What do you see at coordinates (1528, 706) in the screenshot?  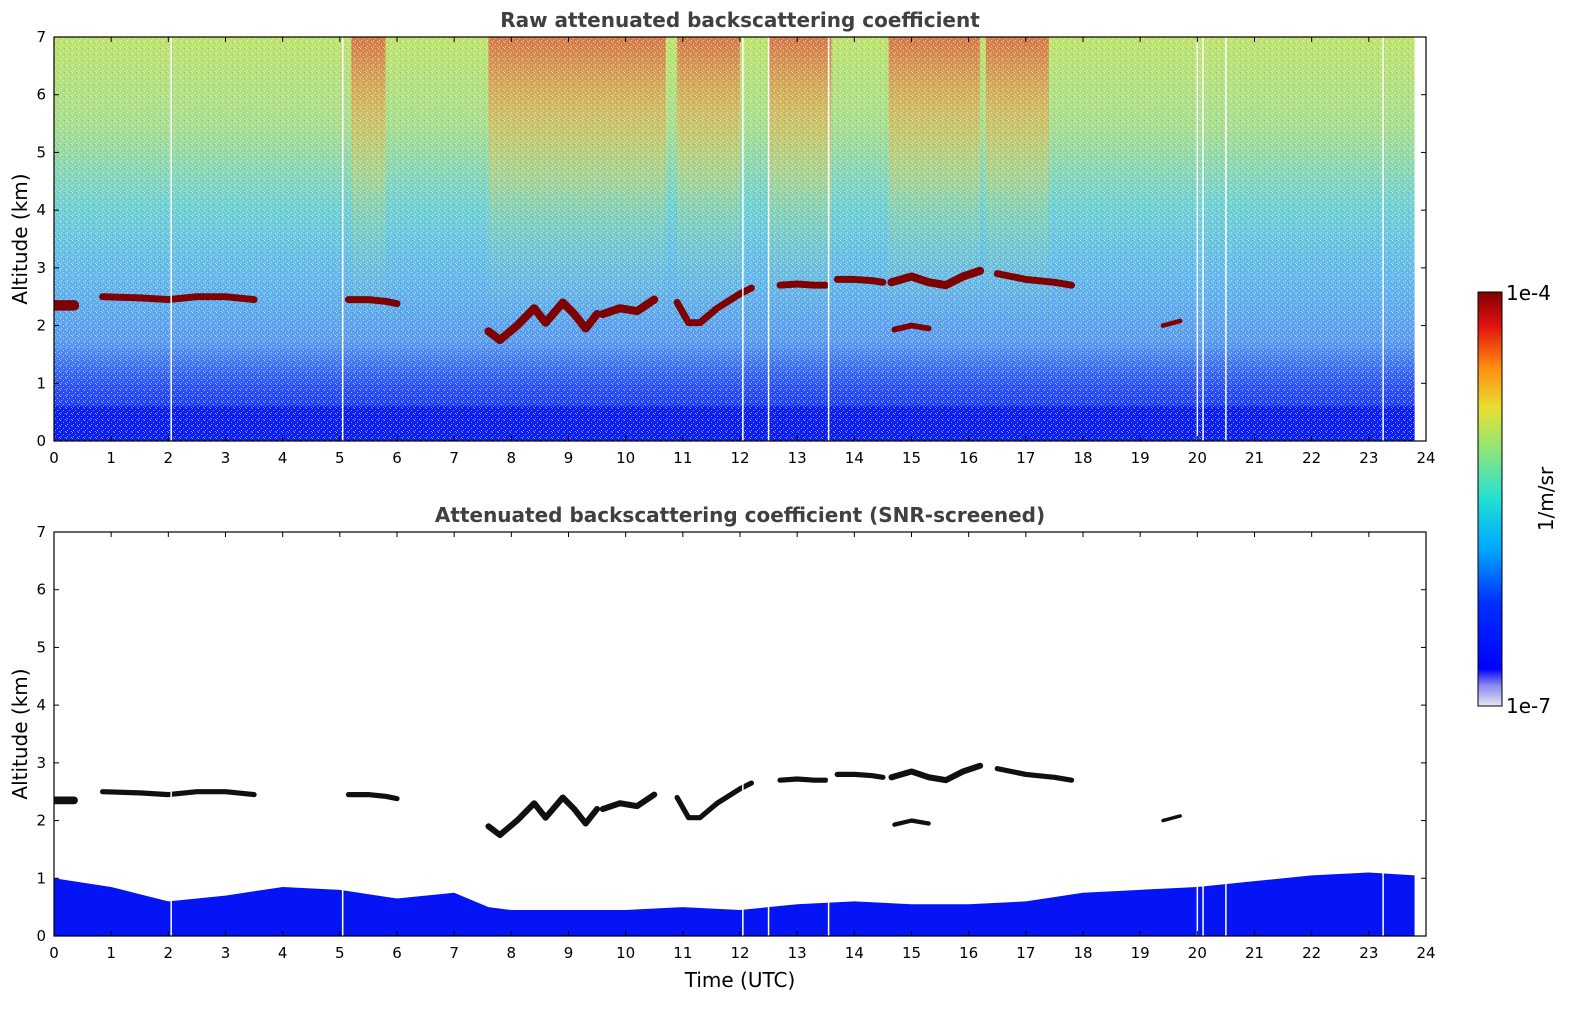 I see `colorbar-min-label: 1e-7` at bounding box center [1528, 706].